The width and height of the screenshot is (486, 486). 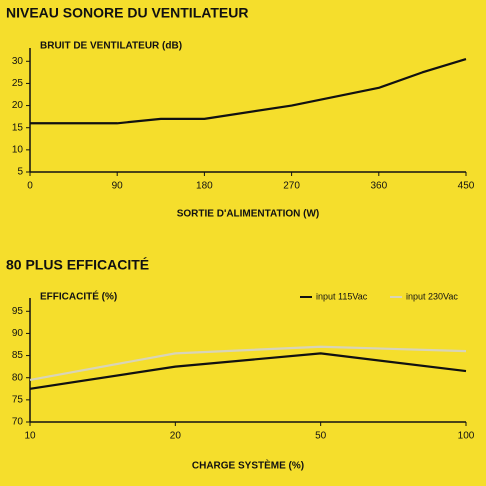 What do you see at coordinates (77, 265) in the screenshot?
I see `chart-title: 80 PLUS EFFICACITÉ` at bounding box center [77, 265].